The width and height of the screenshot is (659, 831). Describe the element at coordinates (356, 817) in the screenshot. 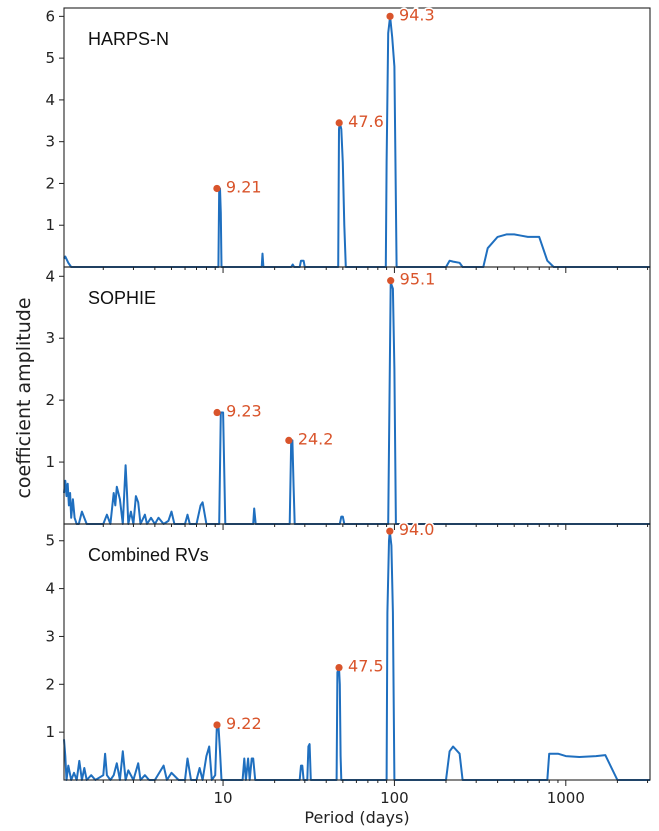

I see `x-axis-label: Period (days)` at that location.